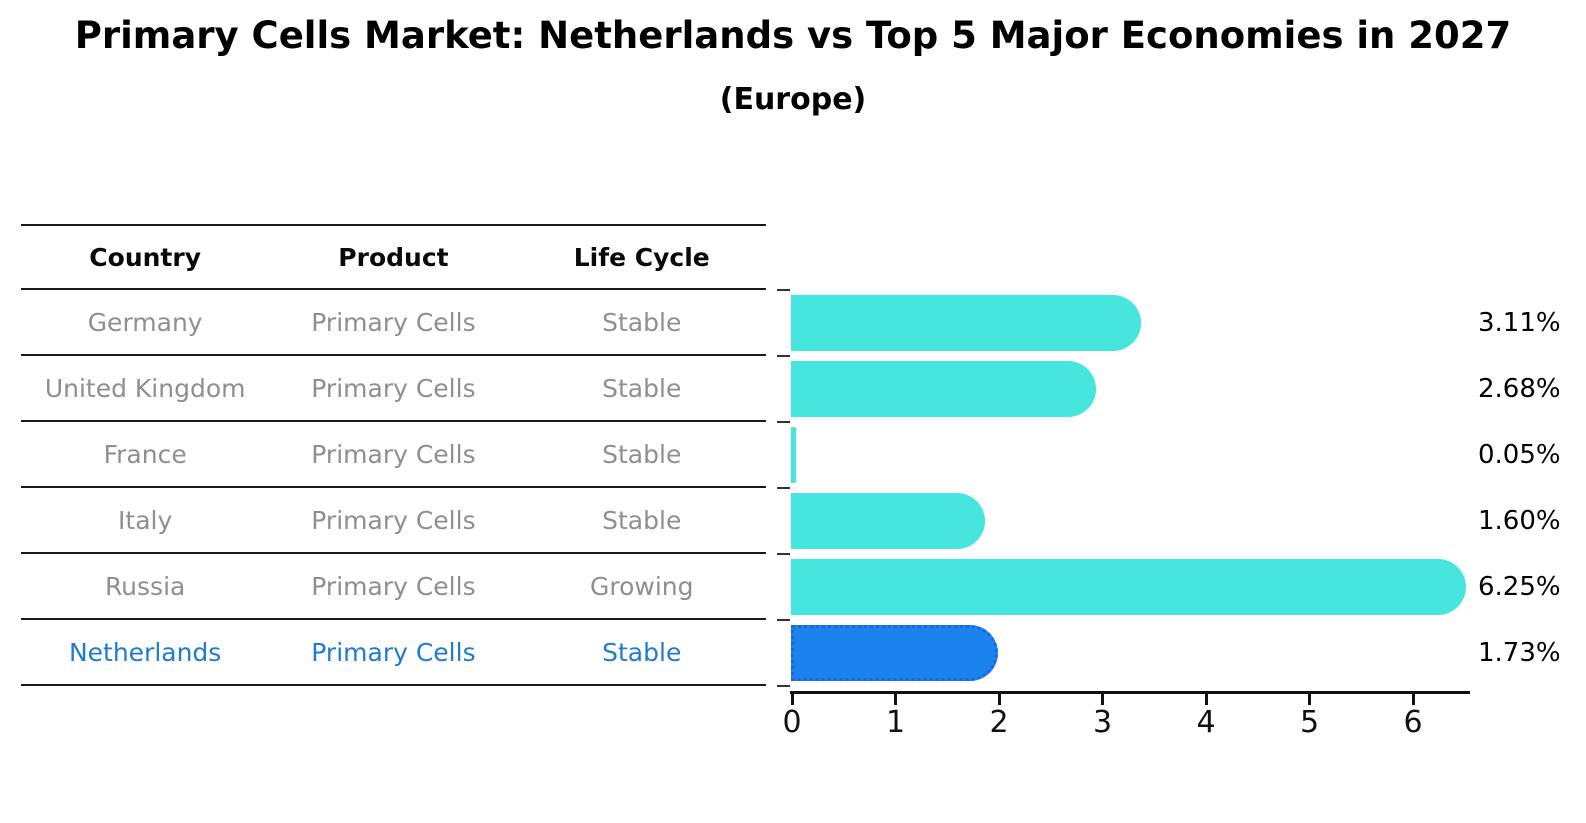 The width and height of the screenshot is (1586, 823). Describe the element at coordinates (1413, 722) in the screenshot. I see `x-axis-tick-label: 6` at that location.